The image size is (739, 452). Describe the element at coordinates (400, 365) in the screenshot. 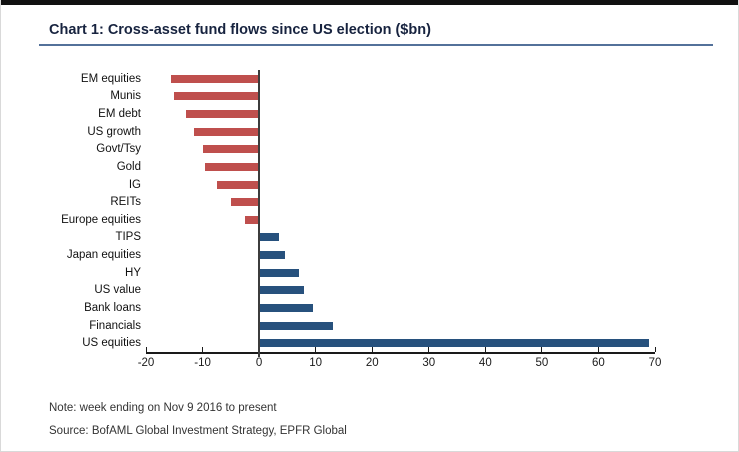

I see `x-axis-tick-labels: -20 -10 0 10 20 30 40 50 60 70` at that location.